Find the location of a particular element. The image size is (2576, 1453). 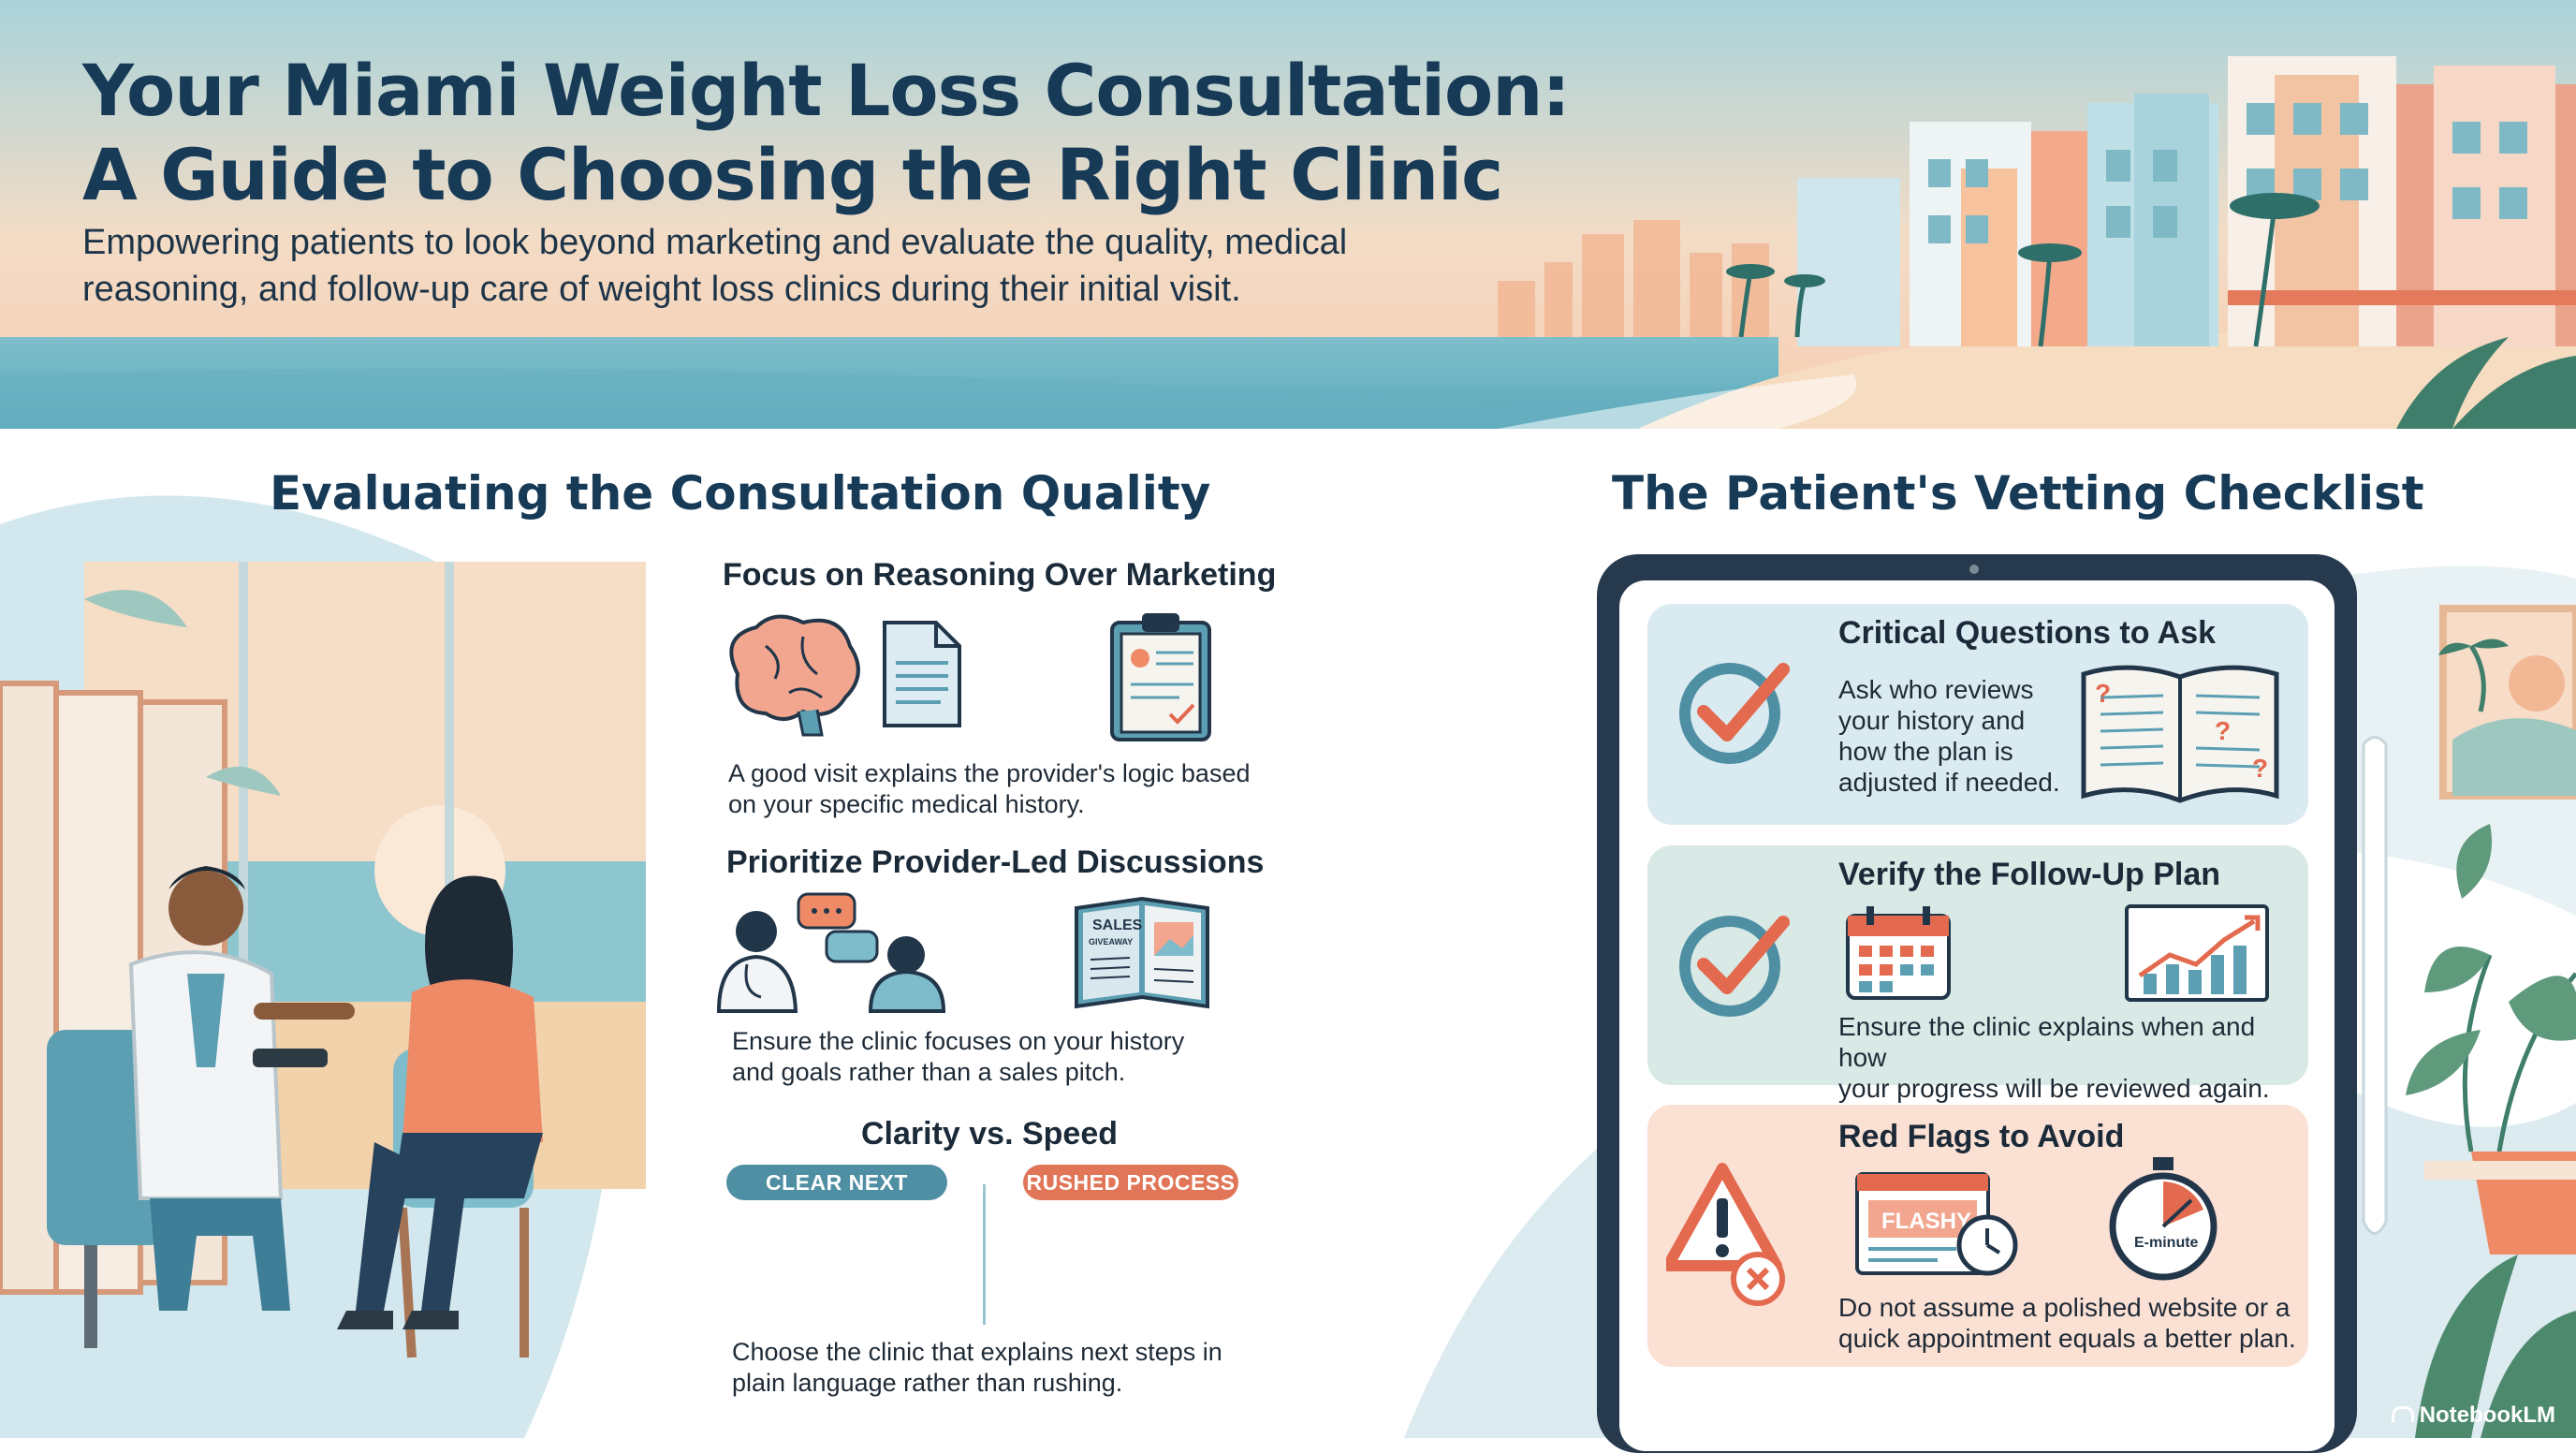

brand-icon is located at coordinates (2402, 1414).